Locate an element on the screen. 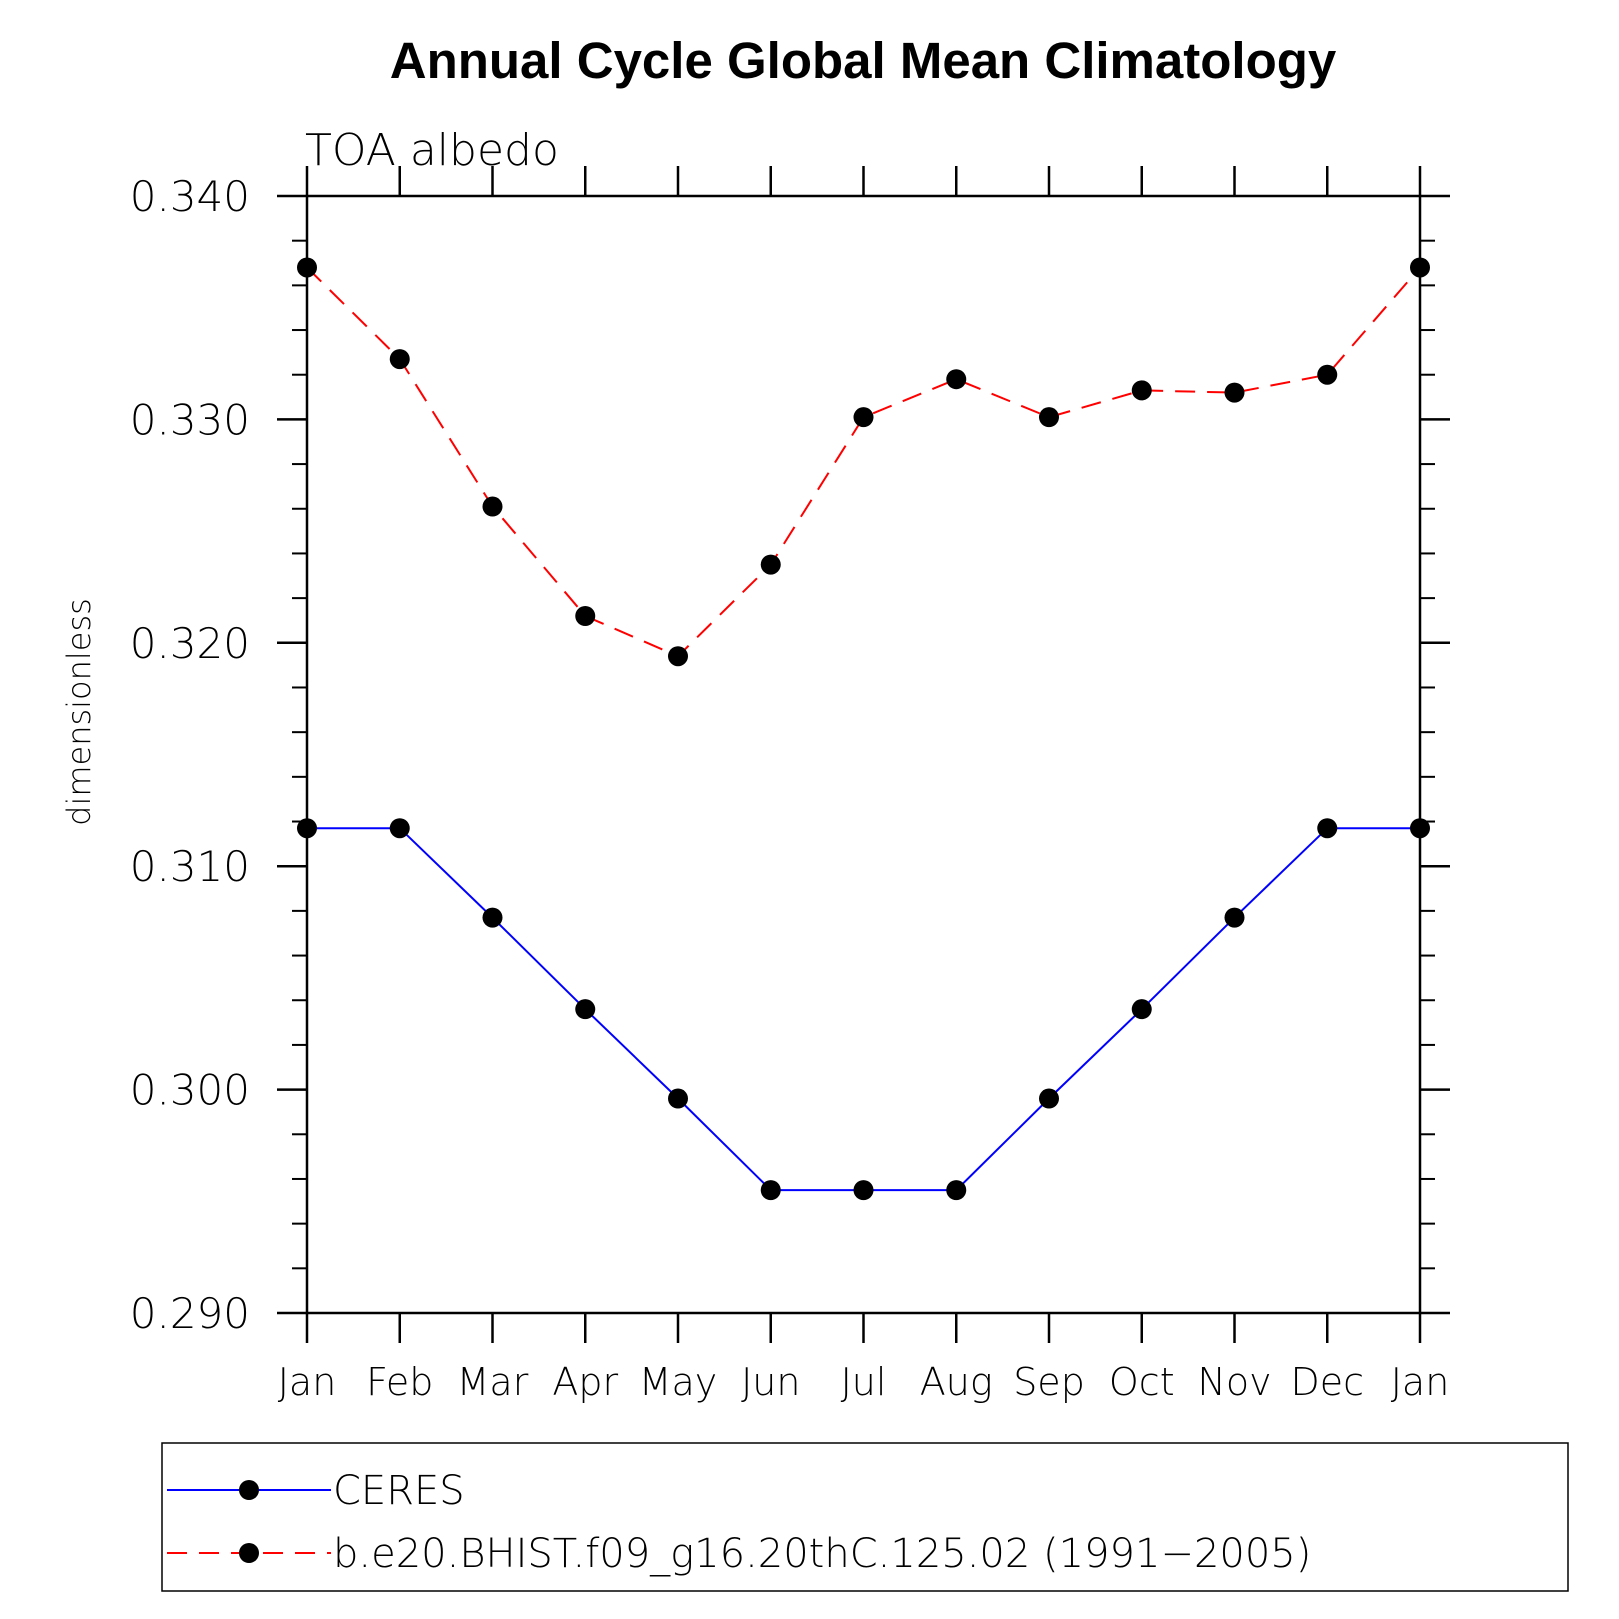  x-tick-label: Sep is located at coordinates (1049, 1382).